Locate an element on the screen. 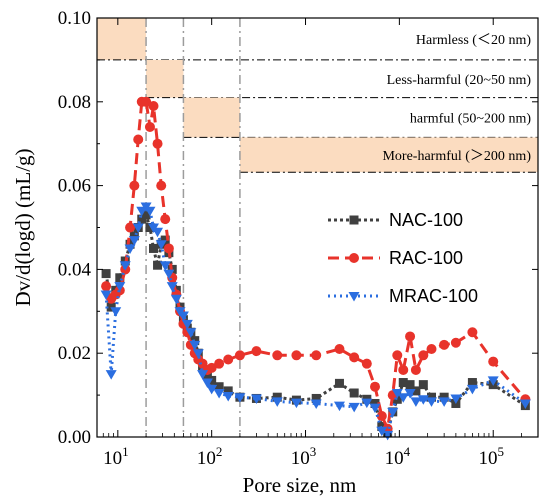 This screenshot has width=550, height=502. x-tick-label: 10³ is located at coordinates (304, 456).